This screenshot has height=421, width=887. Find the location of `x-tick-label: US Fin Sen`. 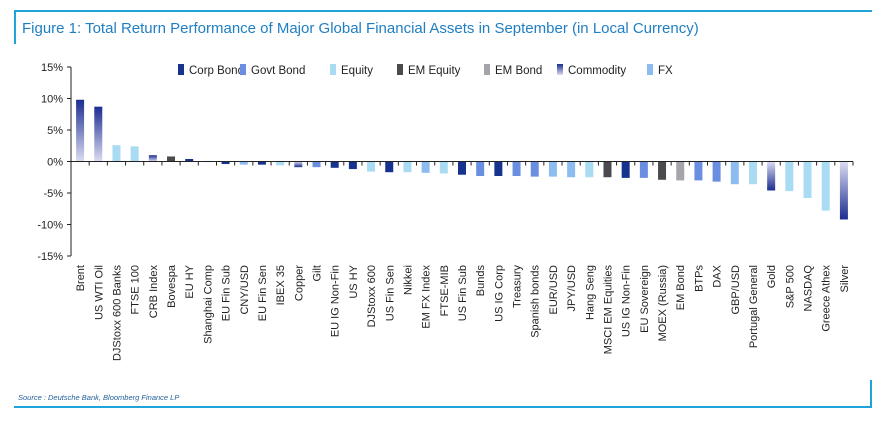

x-tick-label: US Fin Sen is located at coordinates (390, 293).